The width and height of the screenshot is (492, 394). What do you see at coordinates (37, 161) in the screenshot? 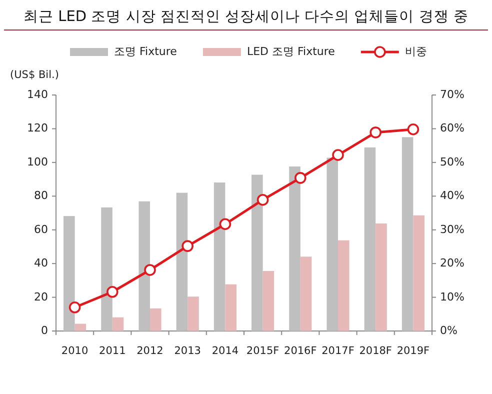
I see `y-tick-label: 100` at bounding box center [37, 161].